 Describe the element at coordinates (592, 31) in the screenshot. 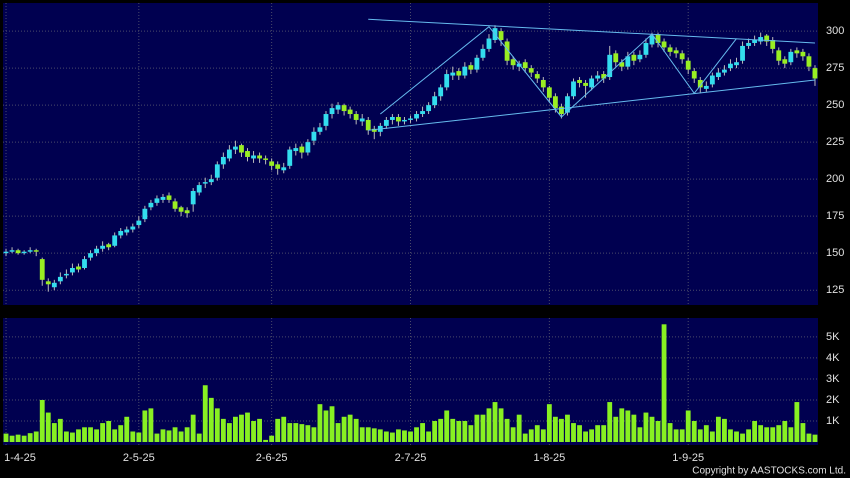

I see `trendline` at that location.